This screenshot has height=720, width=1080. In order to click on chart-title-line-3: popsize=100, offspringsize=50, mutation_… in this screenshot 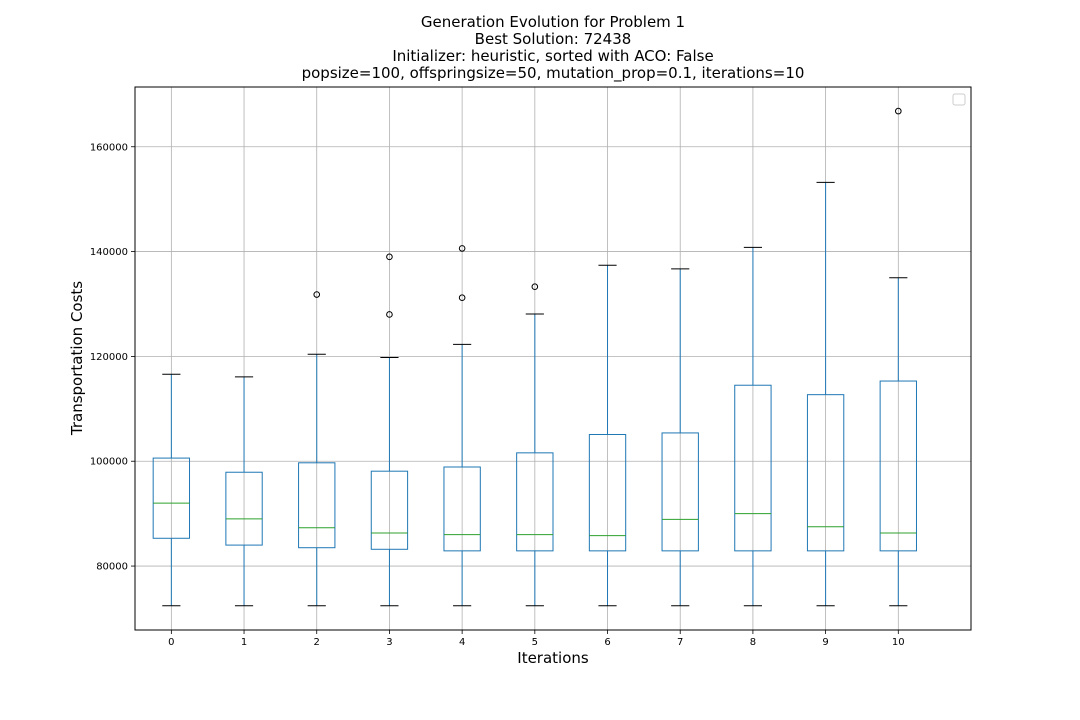, I will do `click(553, 73)`.